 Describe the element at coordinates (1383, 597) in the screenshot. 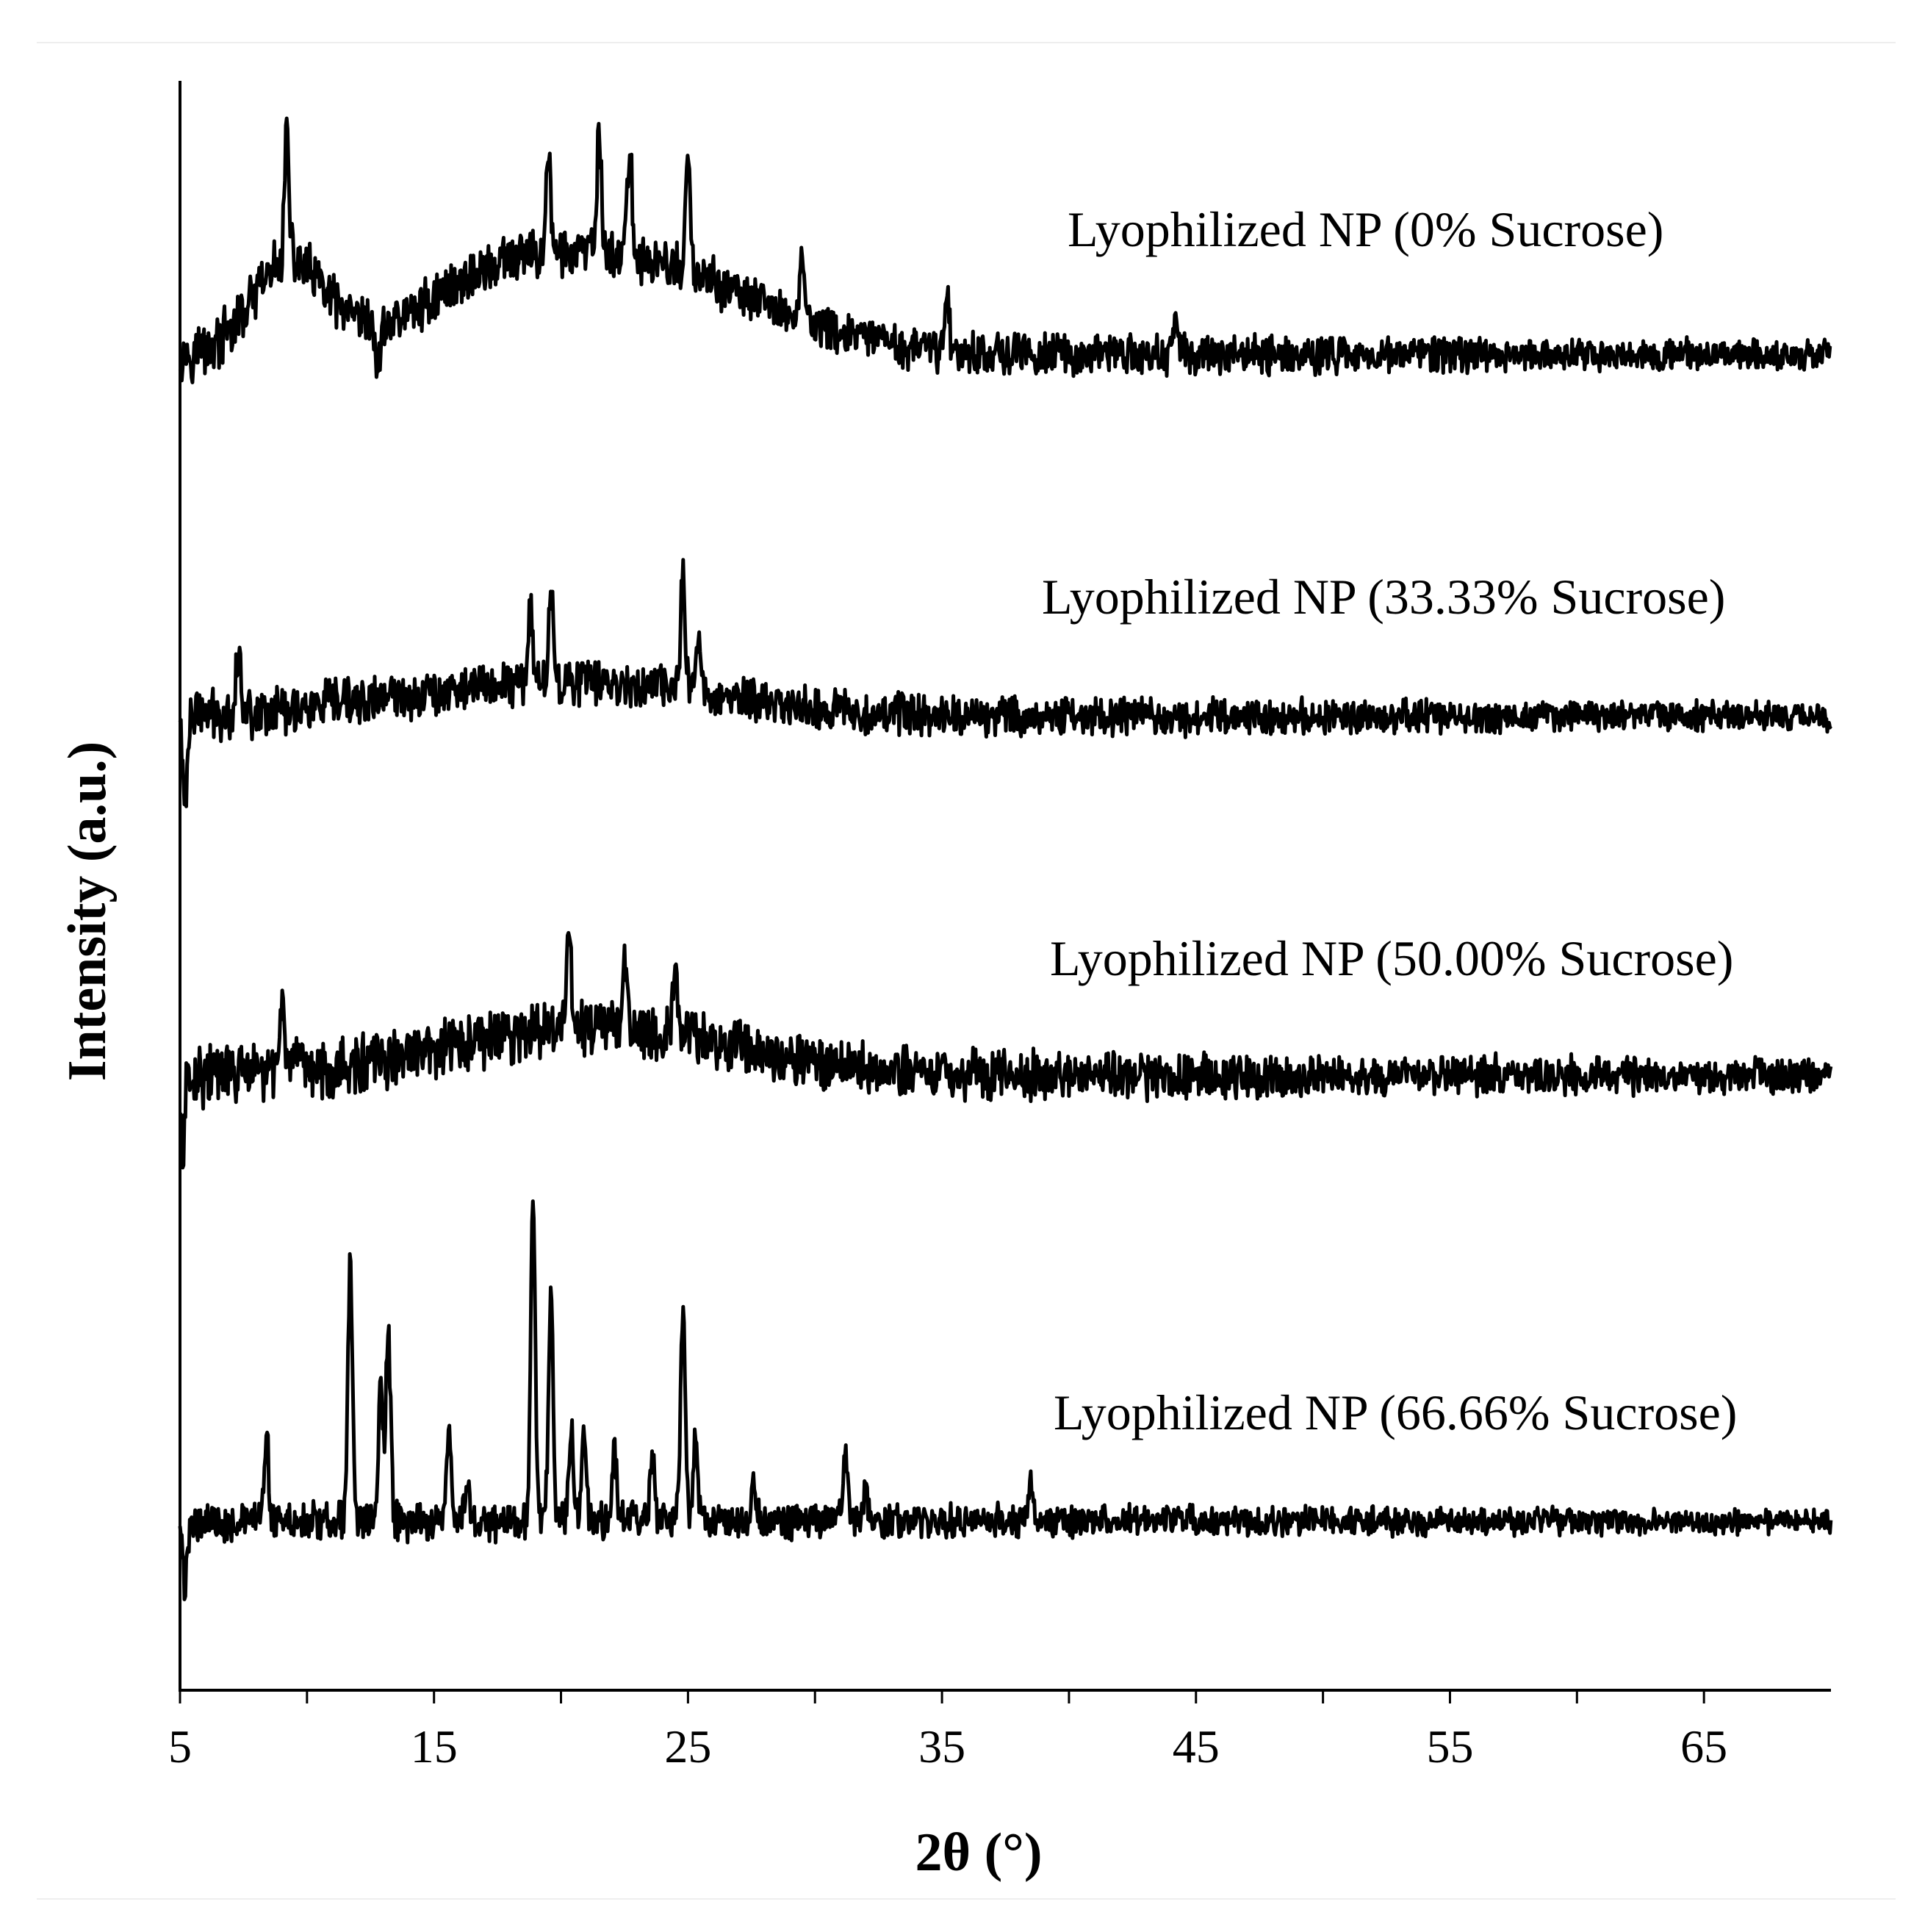

I see `series-label: Lyophilized NP (33.33% Sucrose)` at that location.